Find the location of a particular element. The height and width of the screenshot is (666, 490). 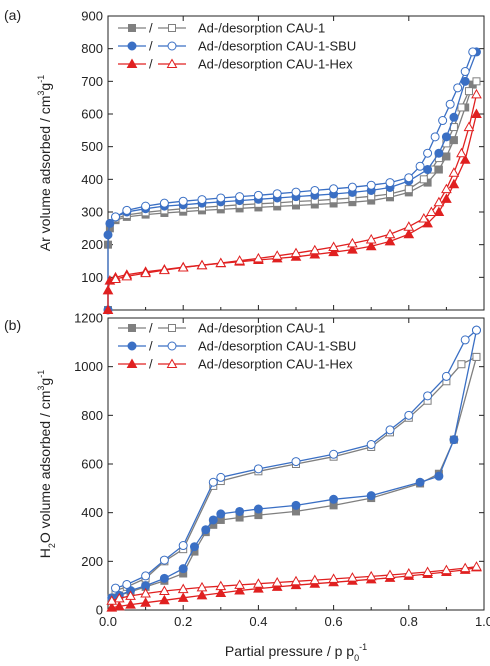

legend-entry-sbu: / Ad-/desorption CAU-1-SBU is located at coordinates (237, 346).